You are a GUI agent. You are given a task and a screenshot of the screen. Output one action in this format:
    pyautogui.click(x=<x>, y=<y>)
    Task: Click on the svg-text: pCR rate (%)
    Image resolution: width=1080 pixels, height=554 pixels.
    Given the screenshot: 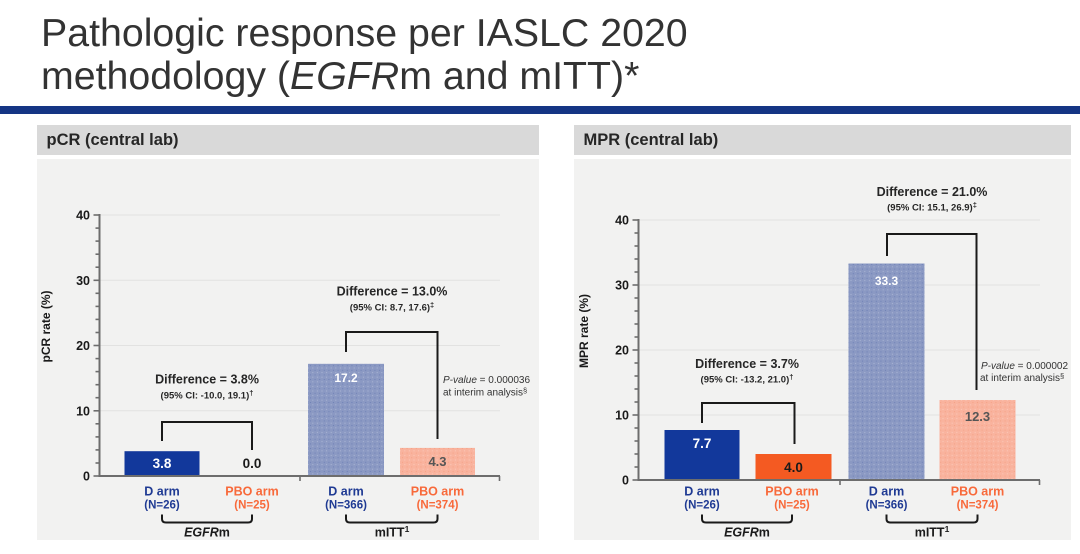 What is the action you would take?
    pyautogui.click(x=46, y=326)
    